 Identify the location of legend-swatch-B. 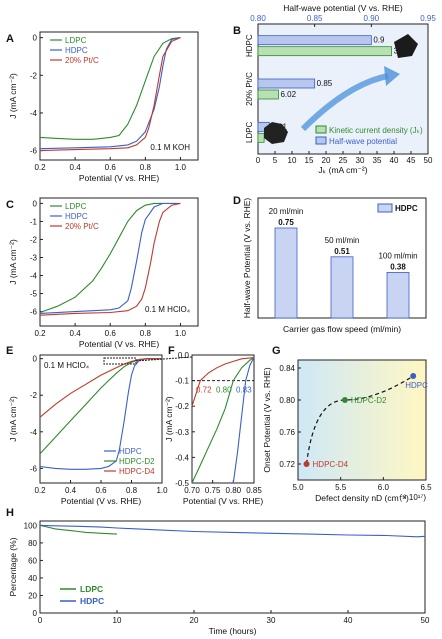
(321, 140).